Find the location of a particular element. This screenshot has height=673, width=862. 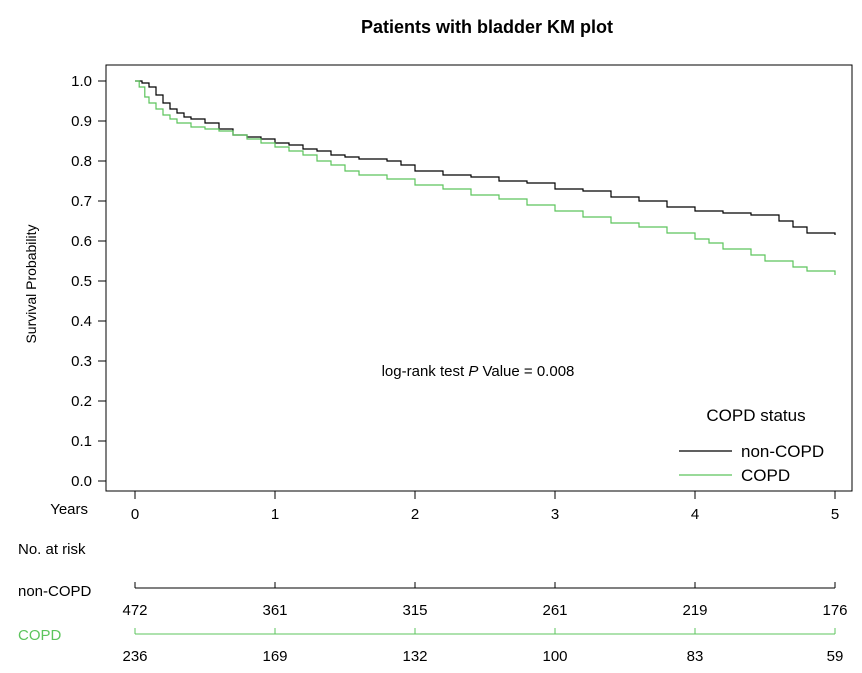

risk-count: 361 is located at coordinates (274, 610).